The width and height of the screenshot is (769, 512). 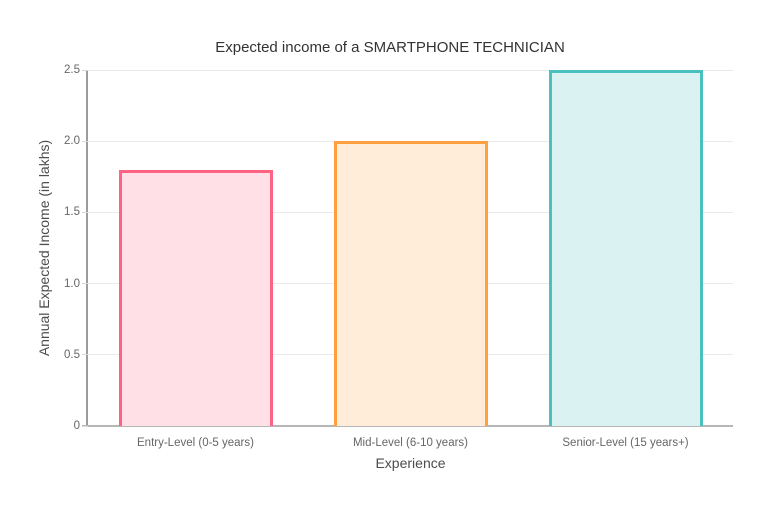 I want to click on gridline, so click(x=410, y=70).